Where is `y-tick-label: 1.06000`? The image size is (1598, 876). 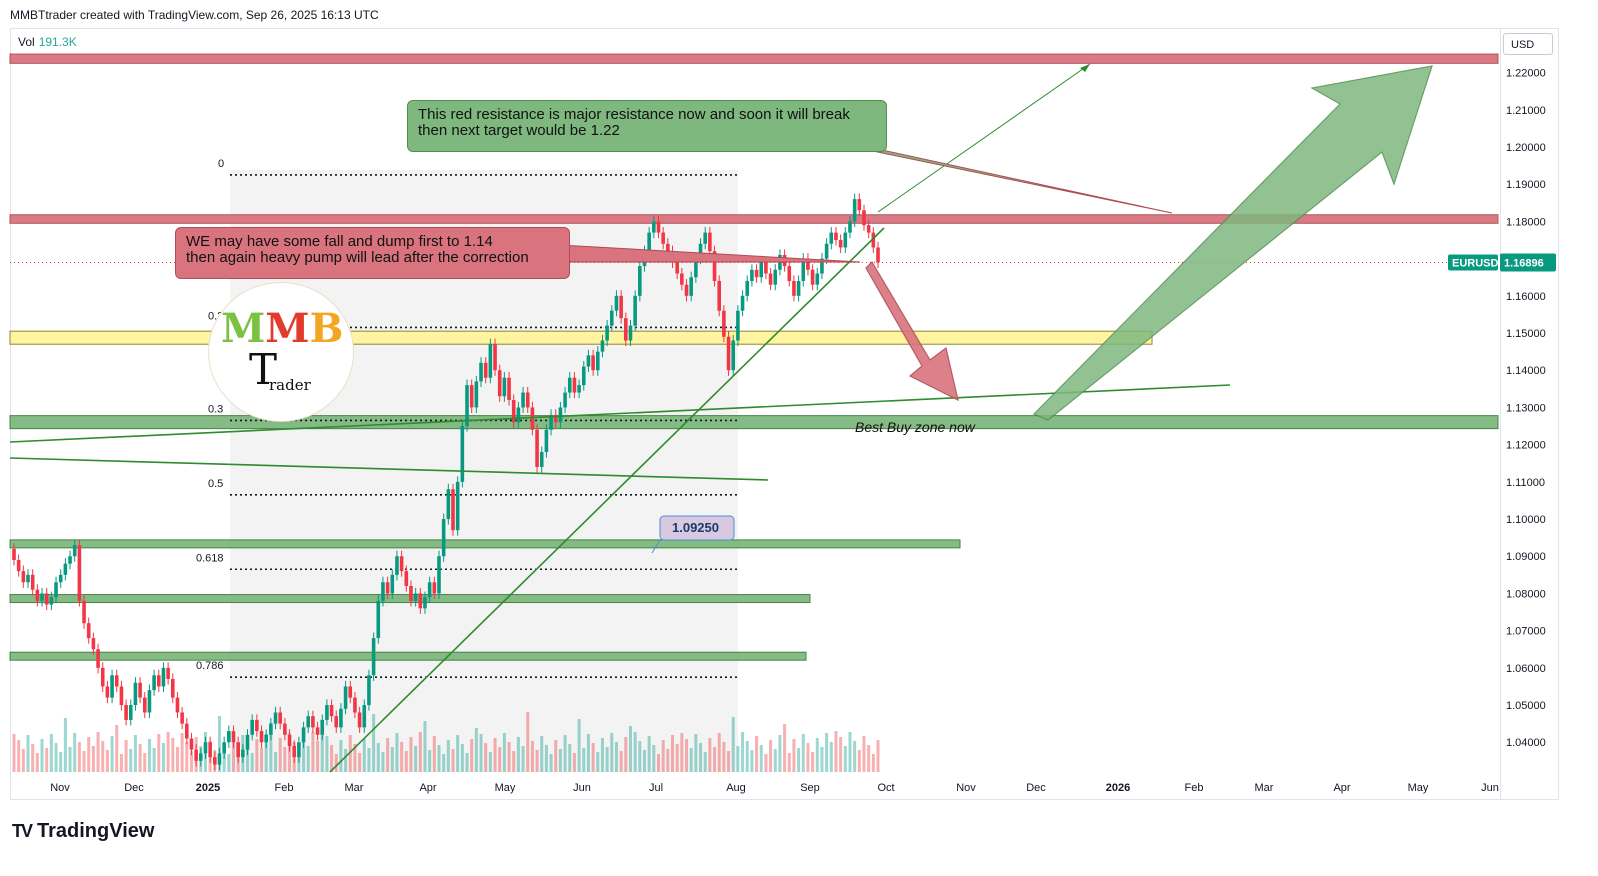 y-tick-label: 1.06000 is located at coordinates (1526, 669).